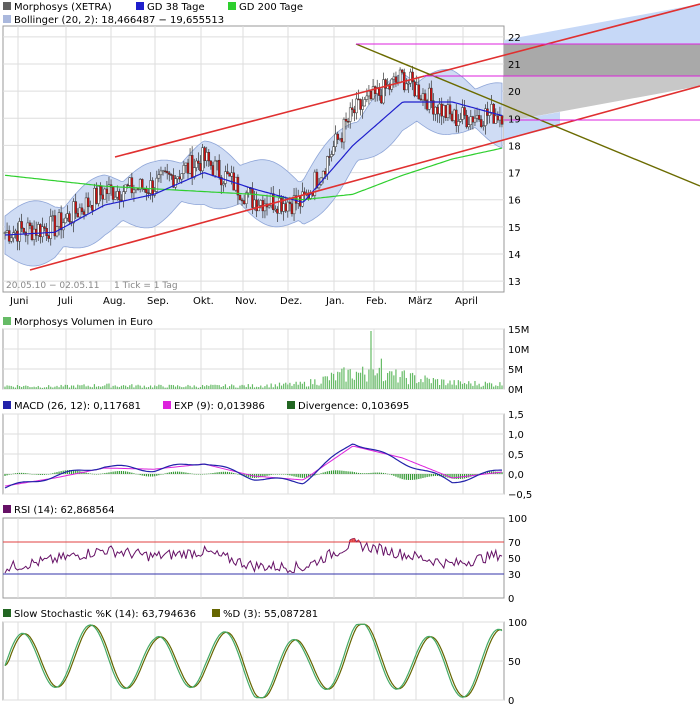  Describe the element at coordinates (516, 475) in the screenshot. I see `y-tick-label: 0,0` at that location.